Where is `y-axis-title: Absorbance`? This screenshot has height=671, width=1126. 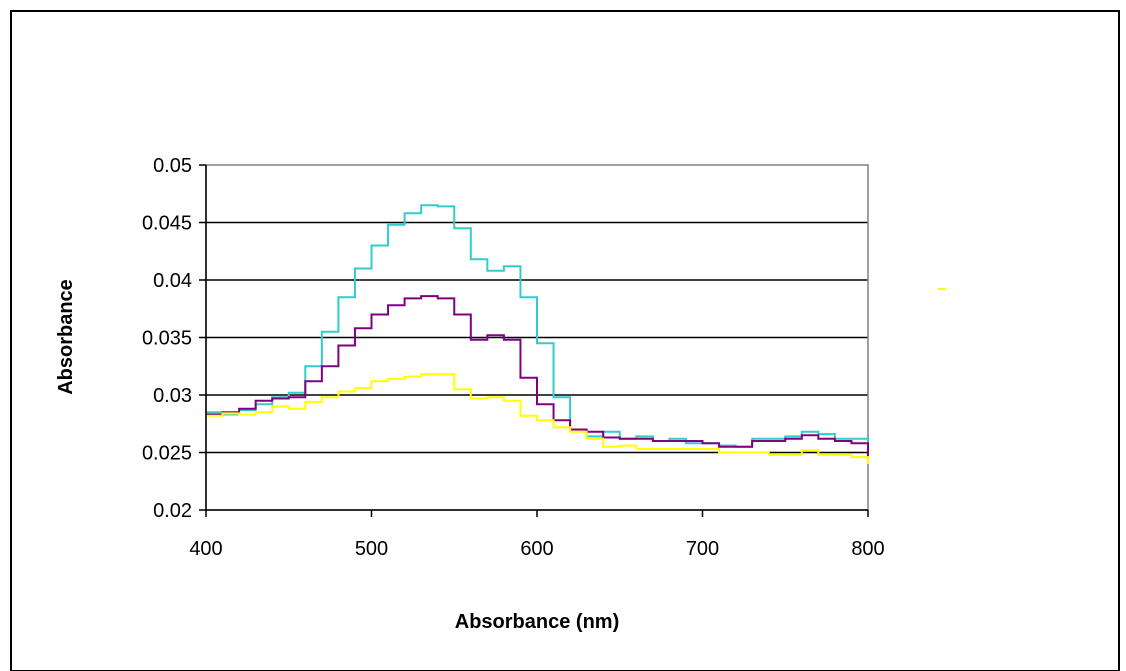
y-axis-title: Absorbance is located at coordinates (66, 337).